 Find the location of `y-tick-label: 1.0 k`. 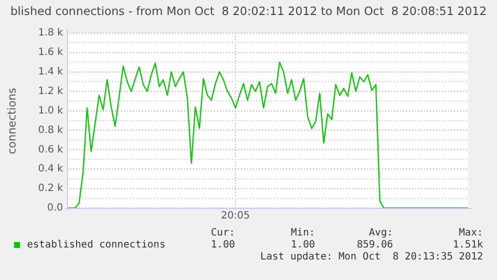

y-tick-label: 1.0 k is located at coordinates (51, 110).